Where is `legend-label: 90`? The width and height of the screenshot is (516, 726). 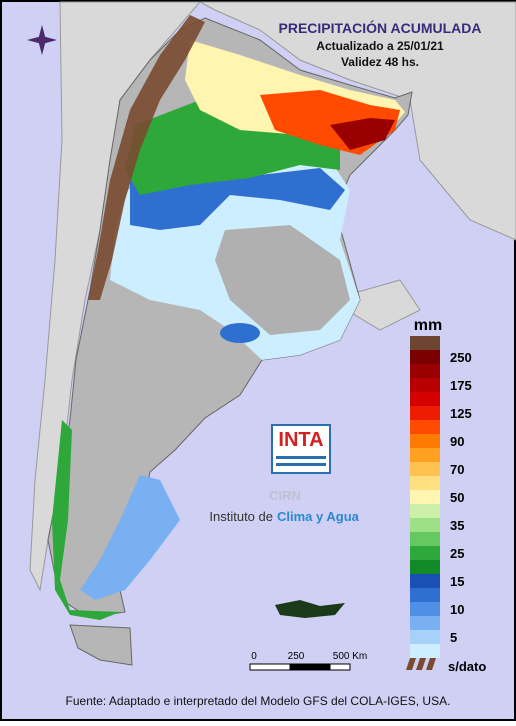
legend-label: 90 is located at coordinates (457, 441).